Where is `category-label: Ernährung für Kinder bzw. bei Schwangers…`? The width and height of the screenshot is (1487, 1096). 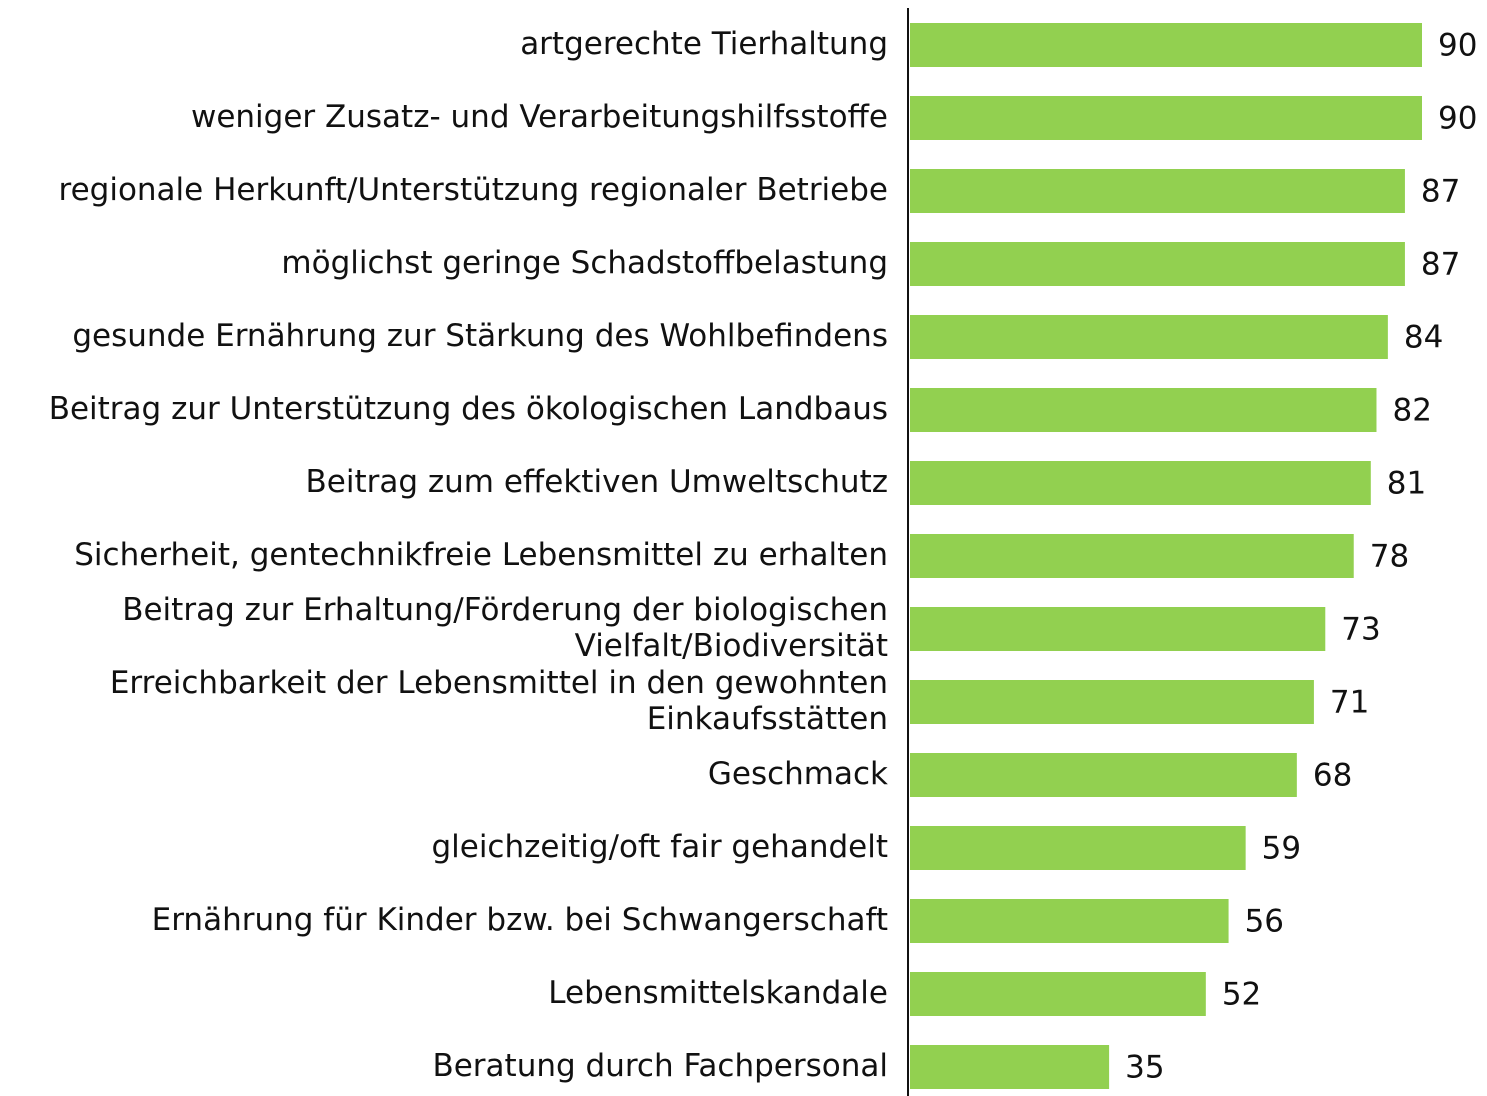
category-label: Ernährung für Kinder bzw. bei Schwangers… is located at coordinates (520, 920).